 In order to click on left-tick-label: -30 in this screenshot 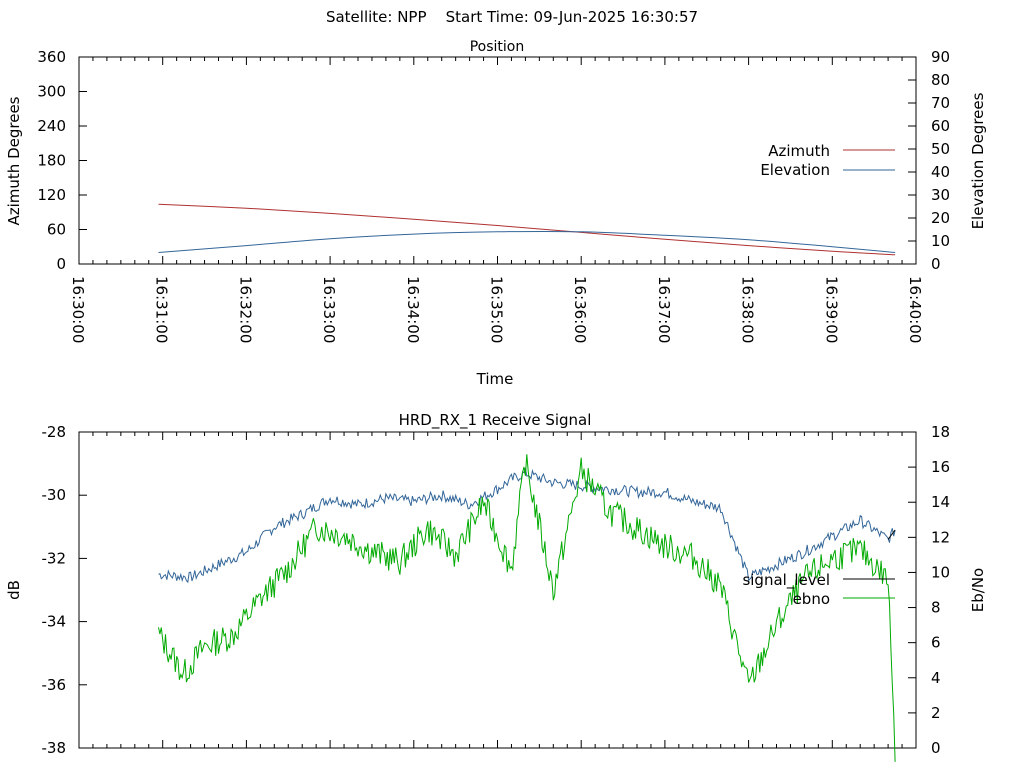, I will do `click(54, 495)`.